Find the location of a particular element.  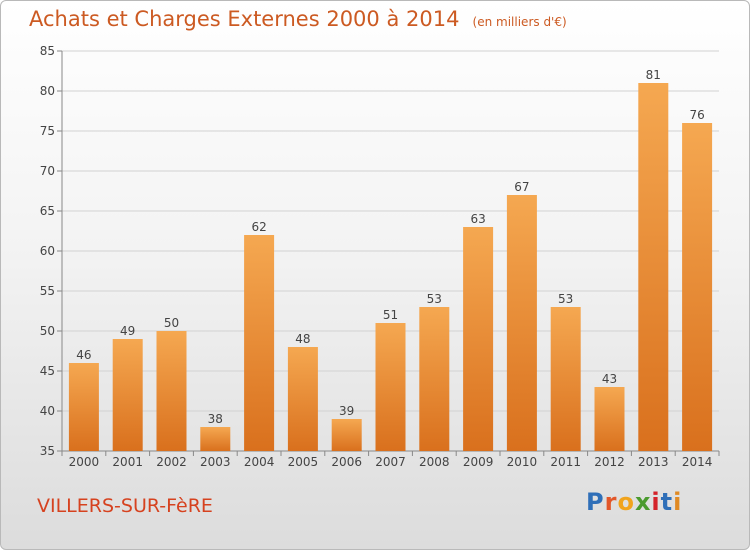

value-label-2012: 43 is located at coordinates (609, 379).